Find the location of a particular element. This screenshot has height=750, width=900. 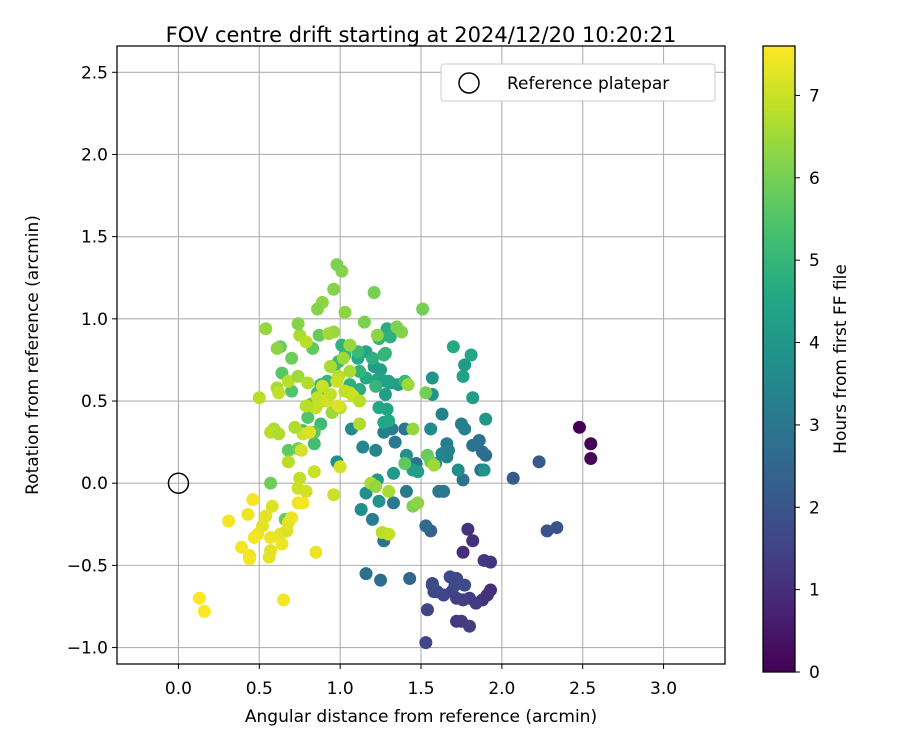

y-axis-ticks: −1.0 −0.5 0.0 0.5 1.0 1.5 2.0 2.5 is located at coordinates (92, 361).